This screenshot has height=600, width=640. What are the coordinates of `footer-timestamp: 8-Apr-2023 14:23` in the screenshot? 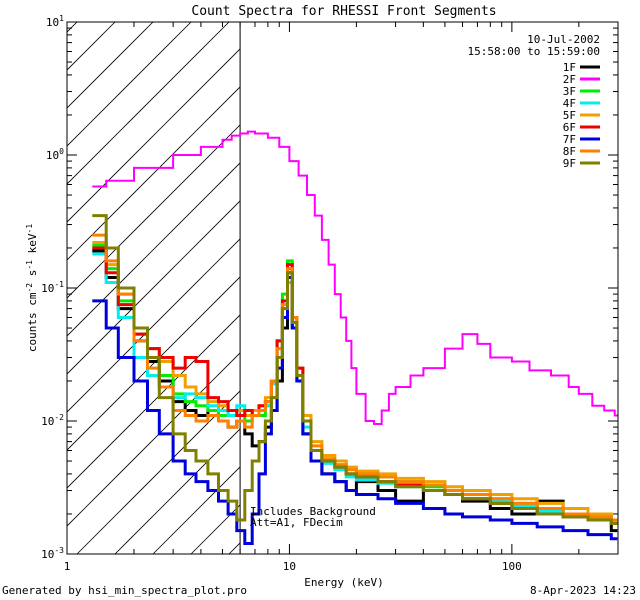 It's located at (583, 590).